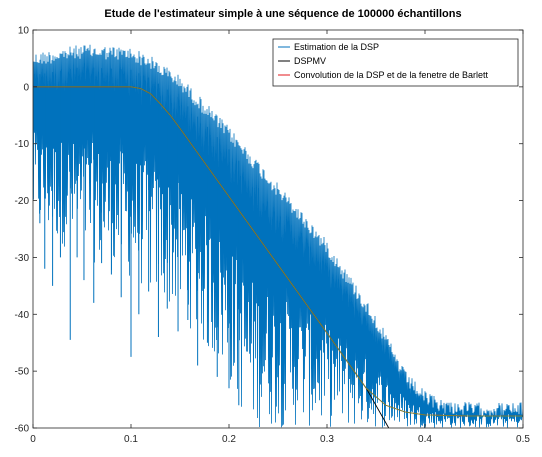 This screenshot has height=457, width=542. I want to click on x-tick-label: 0.3, so click(327, 439).